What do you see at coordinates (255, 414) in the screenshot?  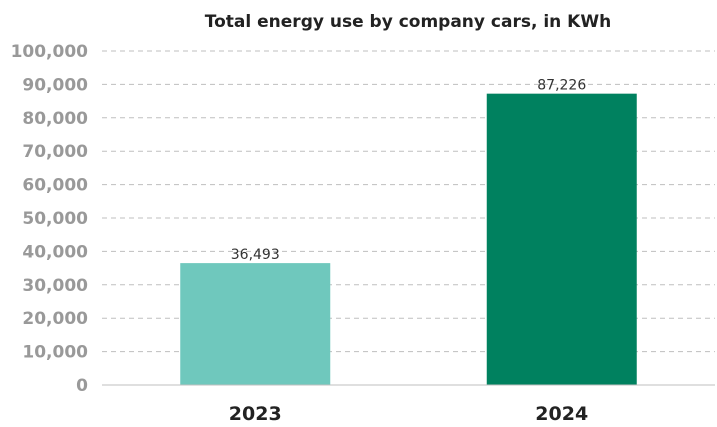 I see `x-tick-label-2023: 2023` at bounding box center [255, 414].